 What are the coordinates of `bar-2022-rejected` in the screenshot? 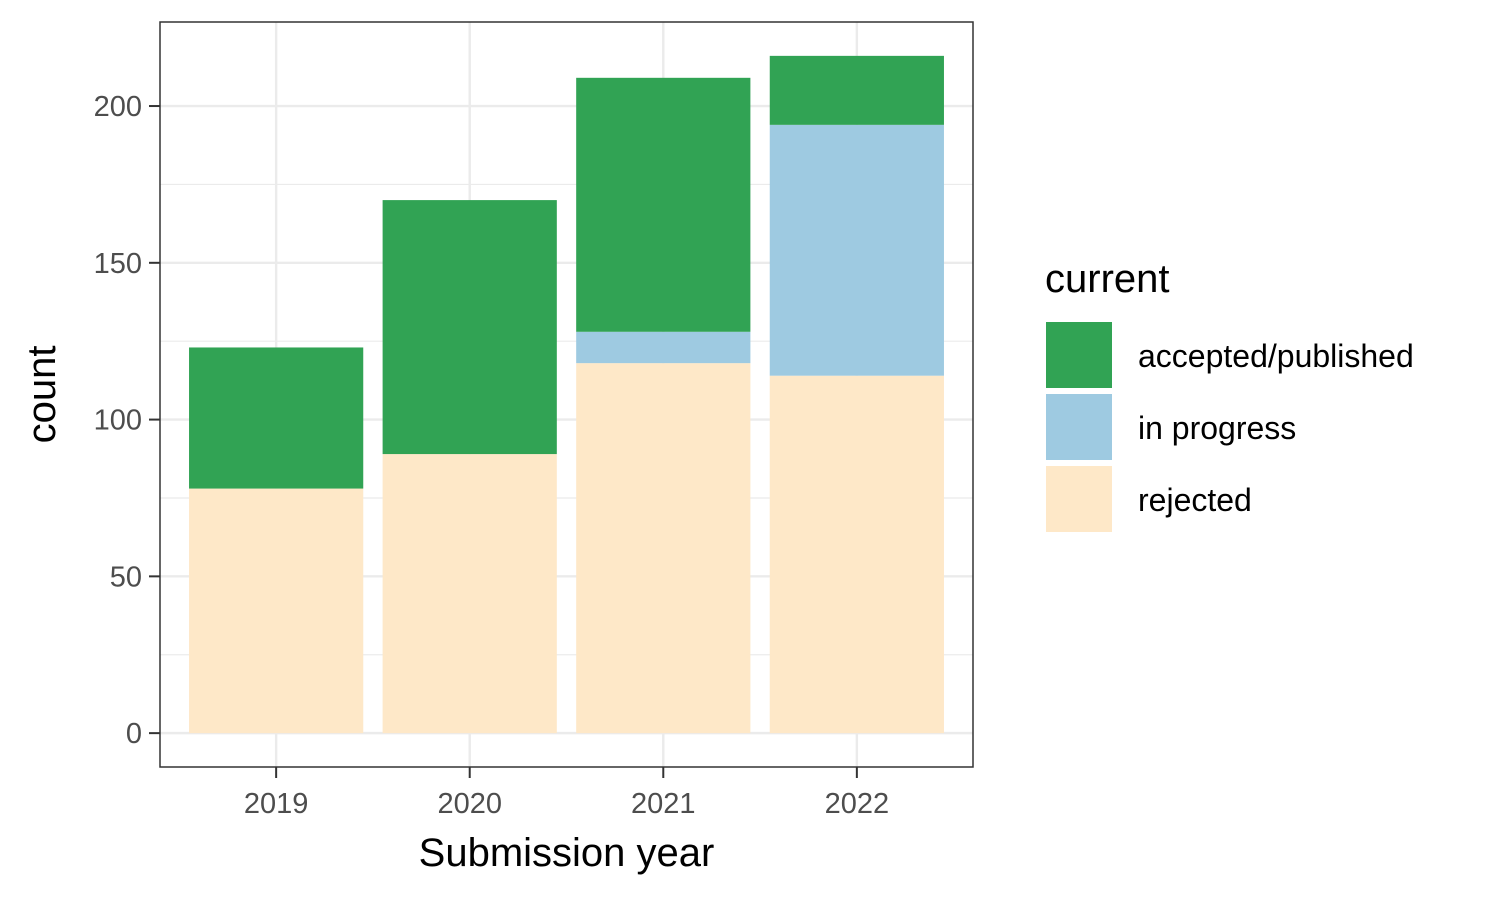 It's located at (856, 554).